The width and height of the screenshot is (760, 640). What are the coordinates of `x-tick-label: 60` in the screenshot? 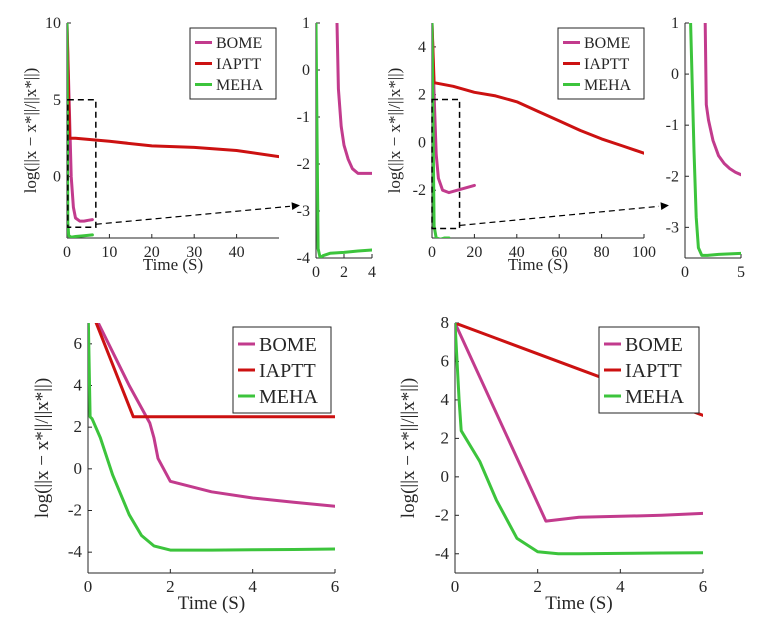 It's located at (559, 252).